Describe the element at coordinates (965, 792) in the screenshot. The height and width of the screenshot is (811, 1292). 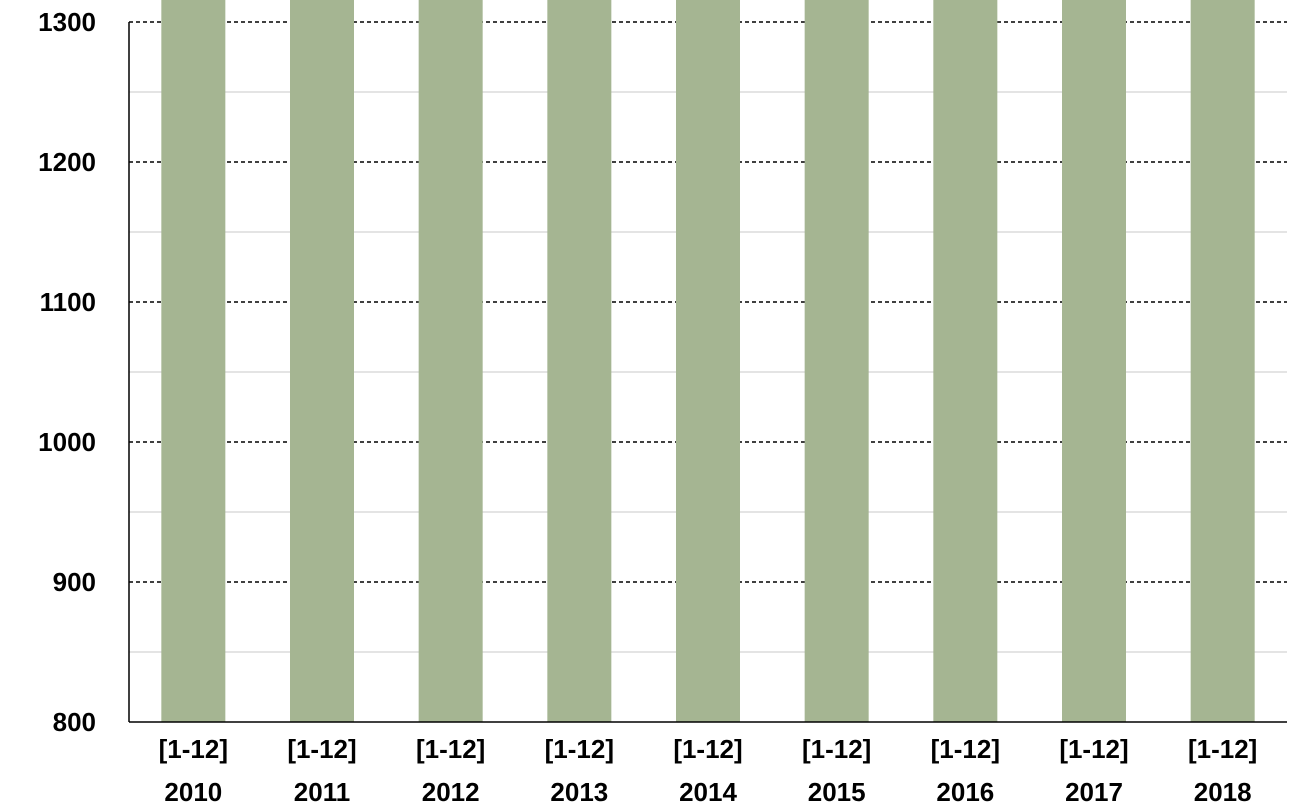
I see `x-tick-label: 2016` at that location.